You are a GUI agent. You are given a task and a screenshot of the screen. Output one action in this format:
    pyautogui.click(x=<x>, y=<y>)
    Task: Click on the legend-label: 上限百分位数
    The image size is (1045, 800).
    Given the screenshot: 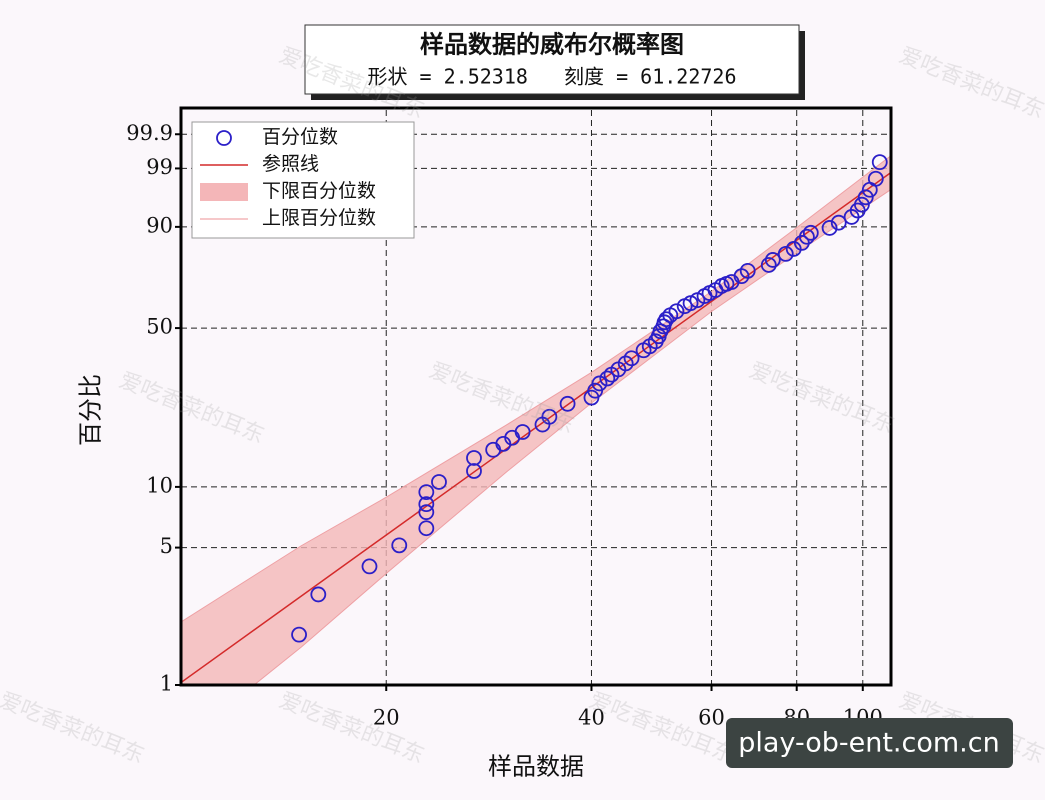 What is the action you would take?
    pyautogui.click(x=319, y=218)
    